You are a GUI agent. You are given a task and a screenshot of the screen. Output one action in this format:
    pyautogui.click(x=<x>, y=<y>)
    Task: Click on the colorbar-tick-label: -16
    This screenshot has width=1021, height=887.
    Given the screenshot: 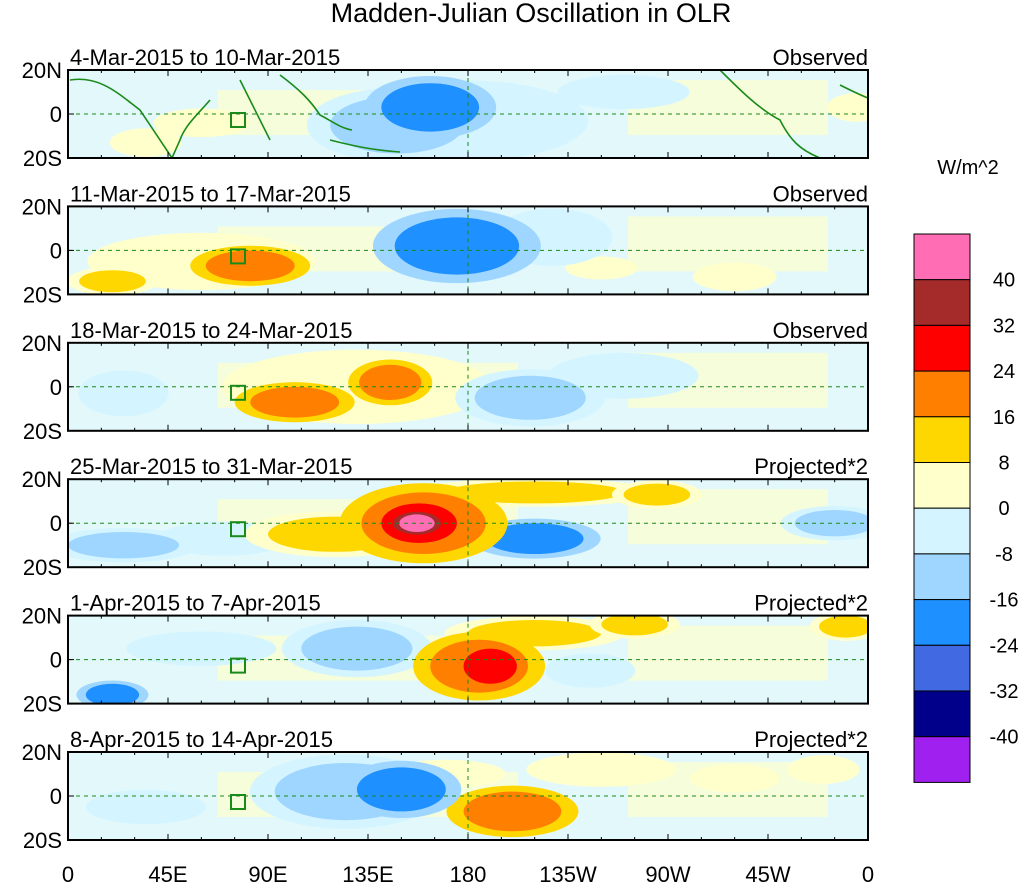 What is the action you would take?
    pyautogui.click(x=1004, y=601)
    